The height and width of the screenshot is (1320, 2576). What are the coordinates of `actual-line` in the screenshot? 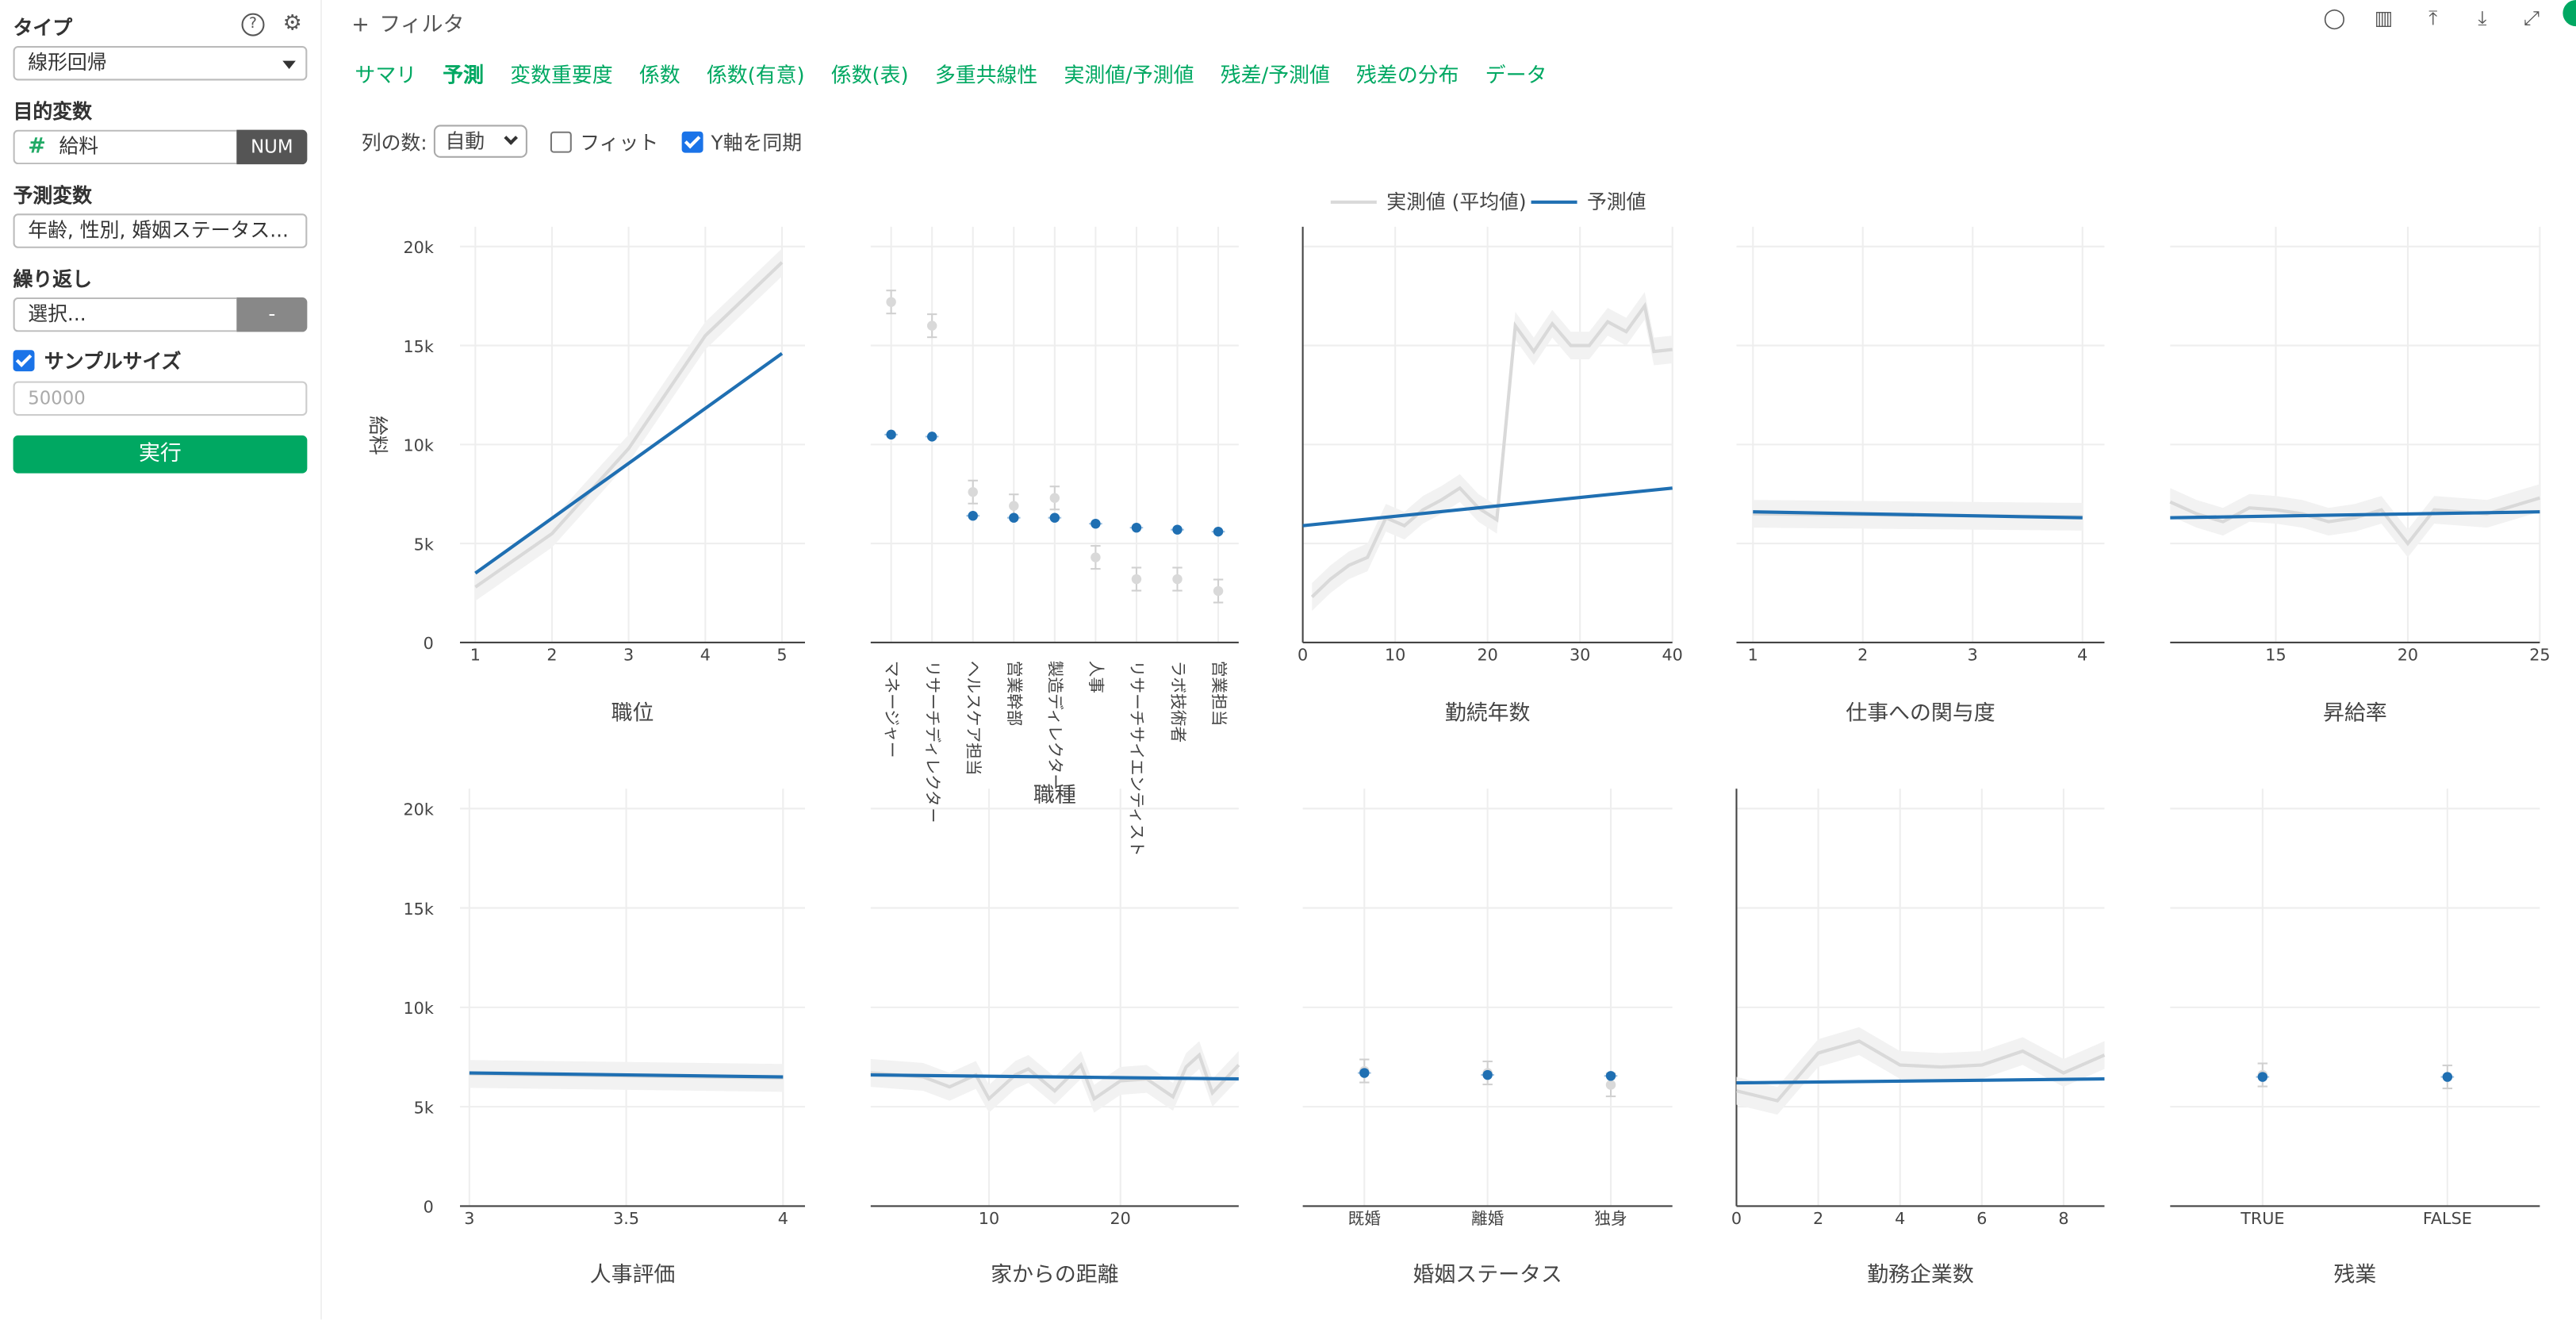 It's located at (1920, 1071).